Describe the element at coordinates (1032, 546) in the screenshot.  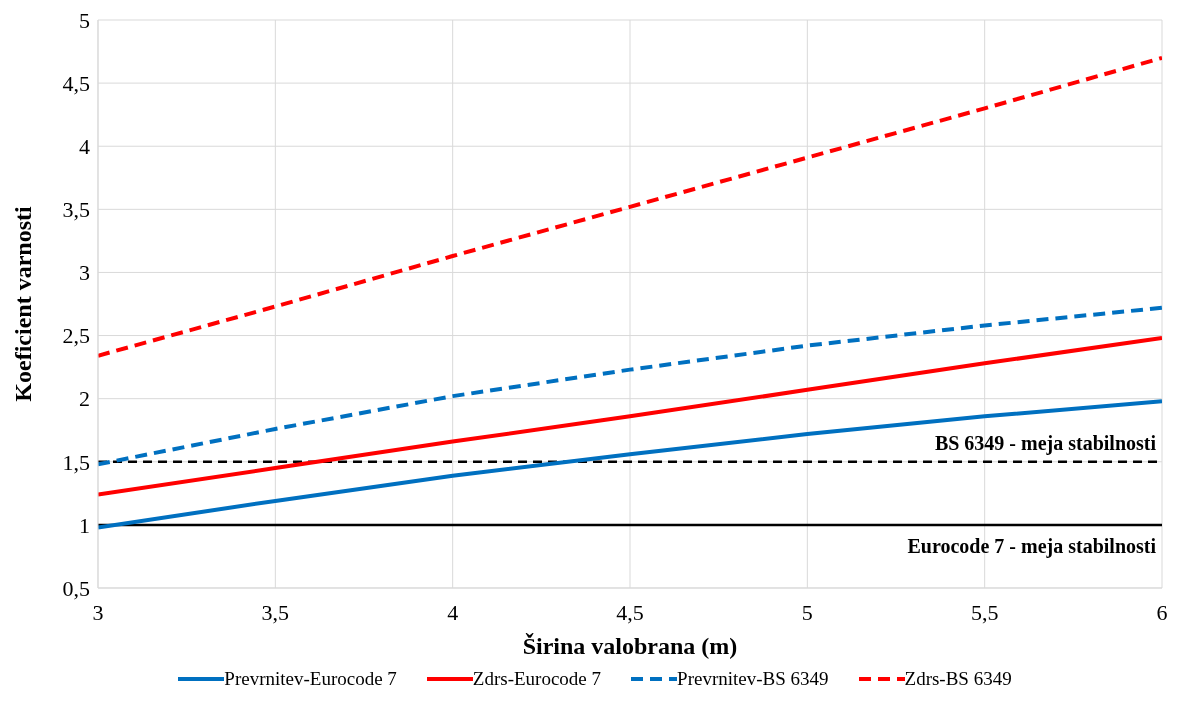
I see `ref-line-label: Eurocode 7 - meja stabilnosti` at that location.